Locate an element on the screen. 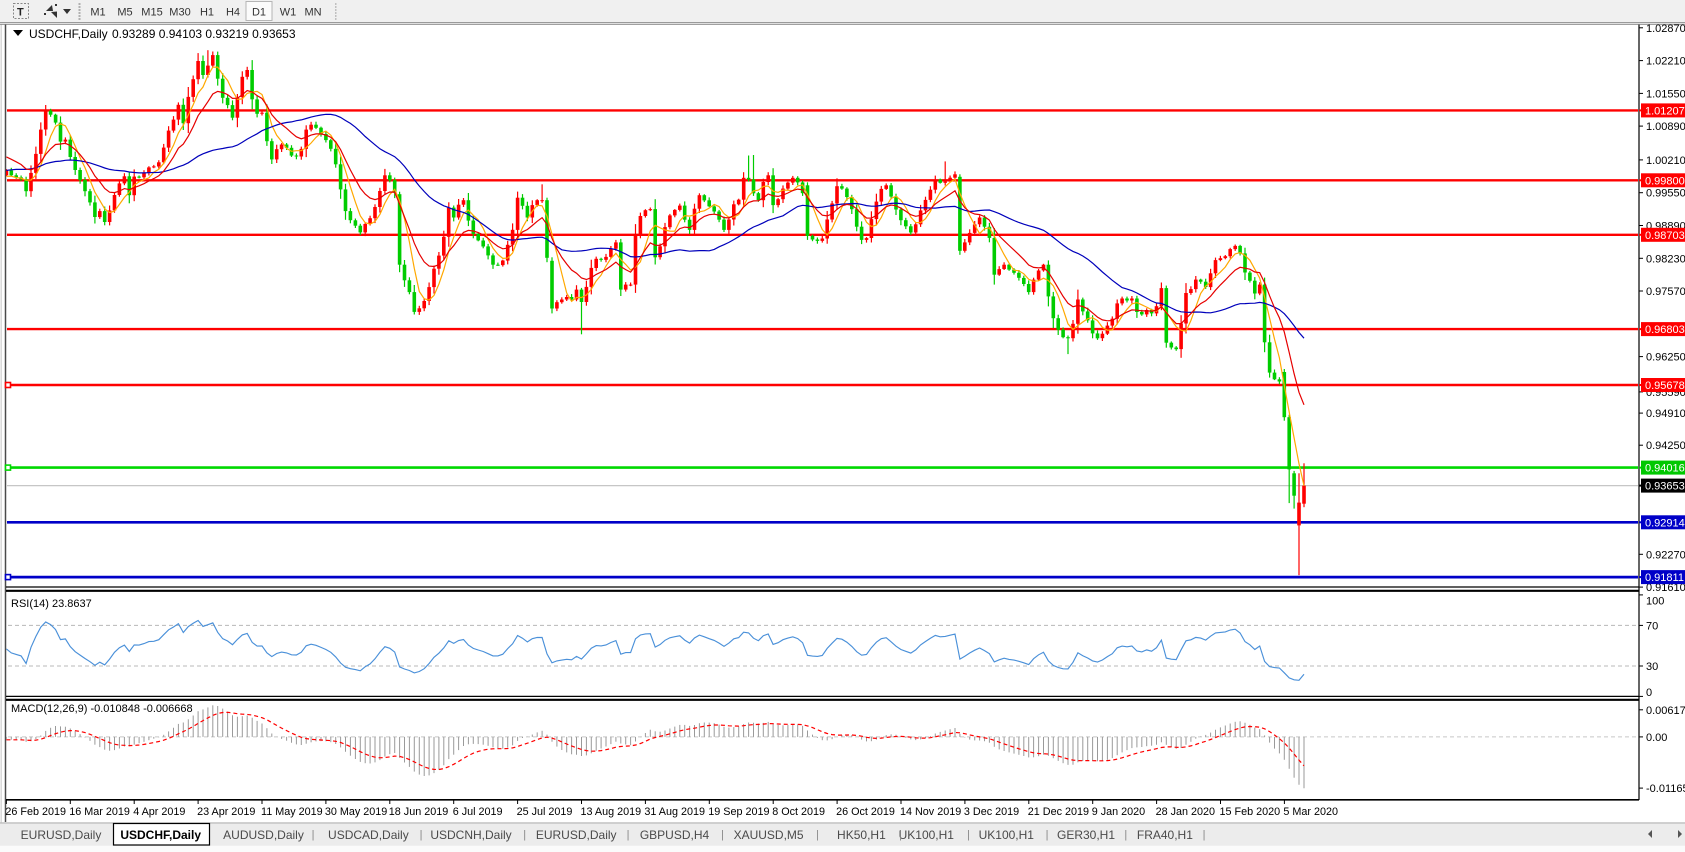 This screenshot has width=1685, height=852. svg-text: HK50,H1 is located at coordinates (861, 835).